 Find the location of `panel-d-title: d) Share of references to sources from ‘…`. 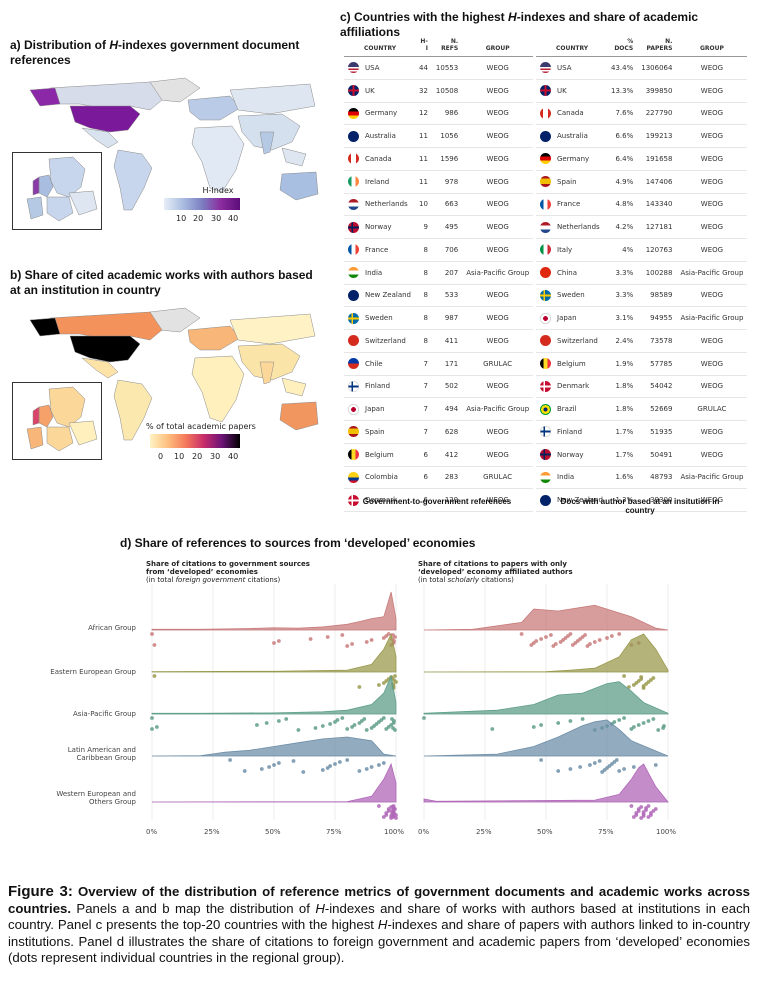

panel-d-title: d) Share of references to sources from ‘… is located at coordinates (298, 543).